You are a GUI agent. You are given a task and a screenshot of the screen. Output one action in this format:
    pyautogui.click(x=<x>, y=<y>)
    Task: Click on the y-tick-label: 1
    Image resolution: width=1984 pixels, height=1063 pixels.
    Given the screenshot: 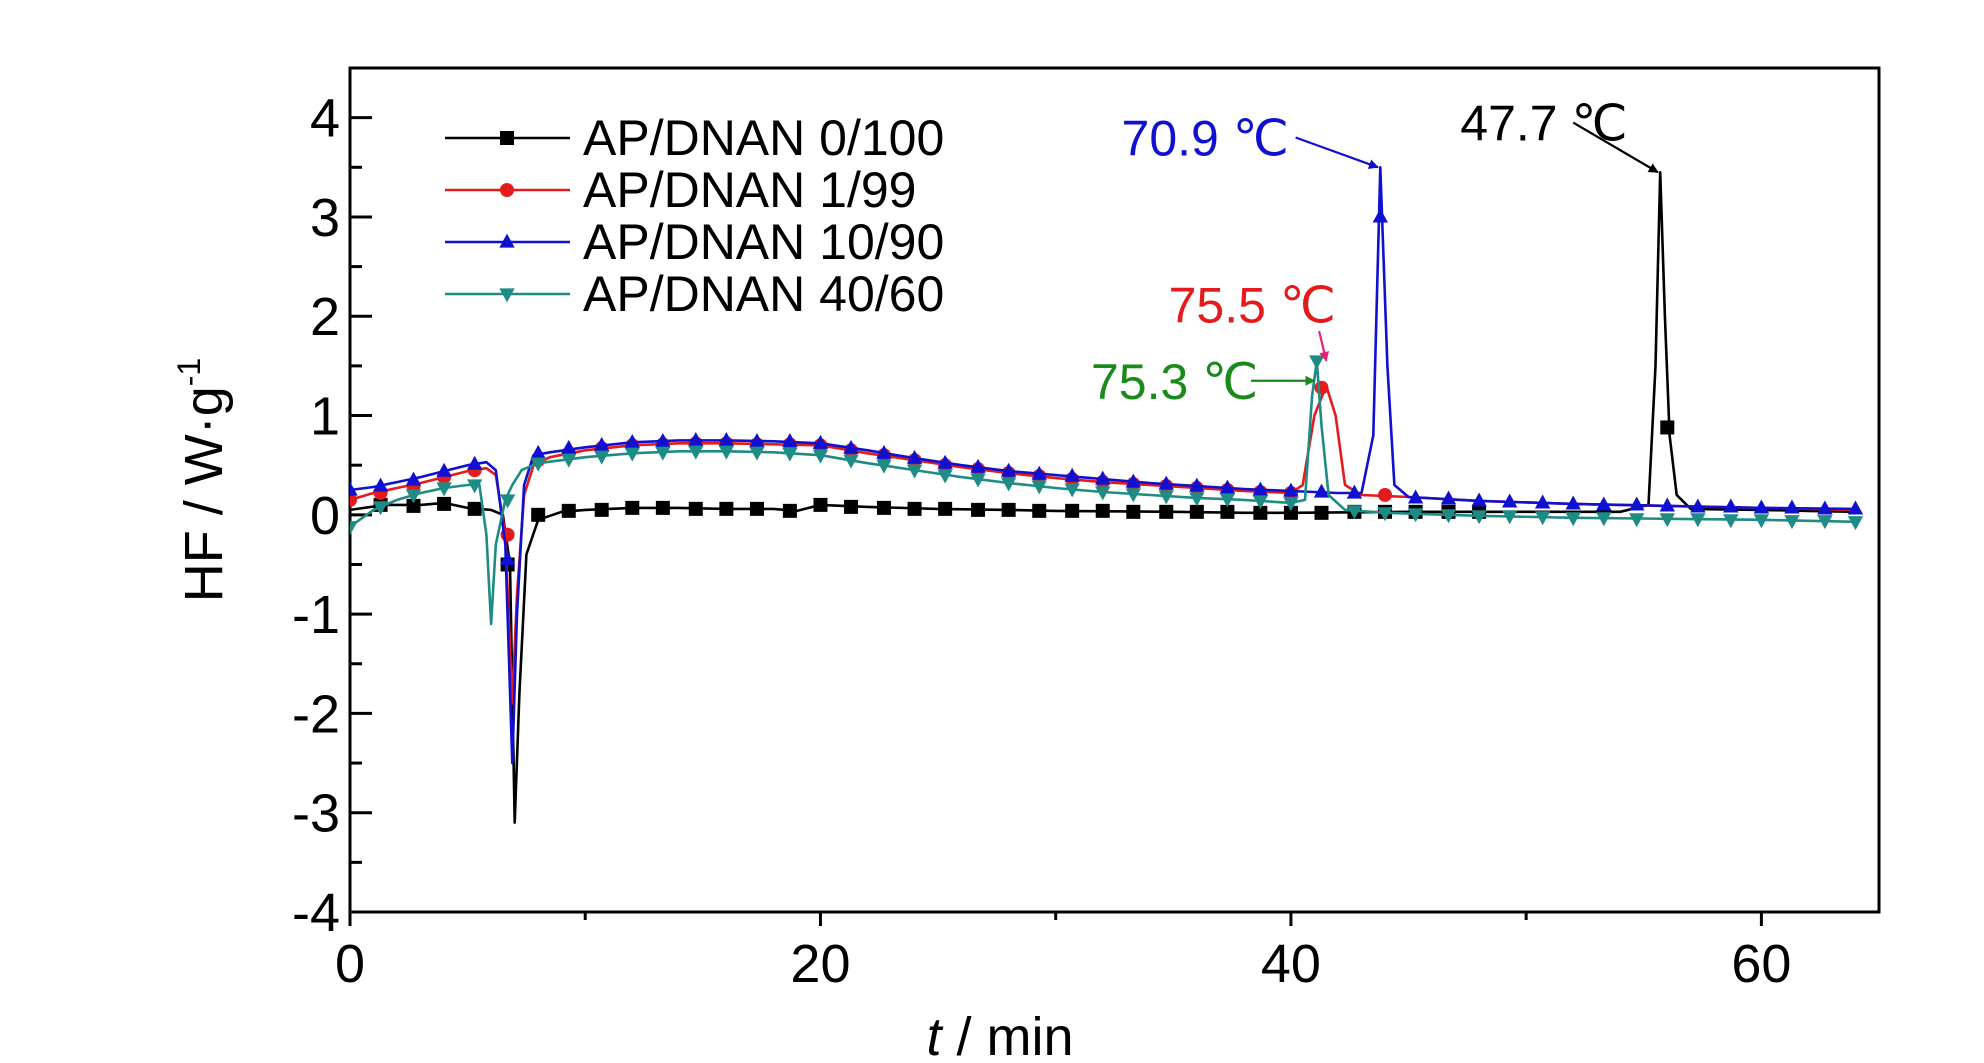 What is the action you would take?
    pyautogui.click(x=325, y=417)
    